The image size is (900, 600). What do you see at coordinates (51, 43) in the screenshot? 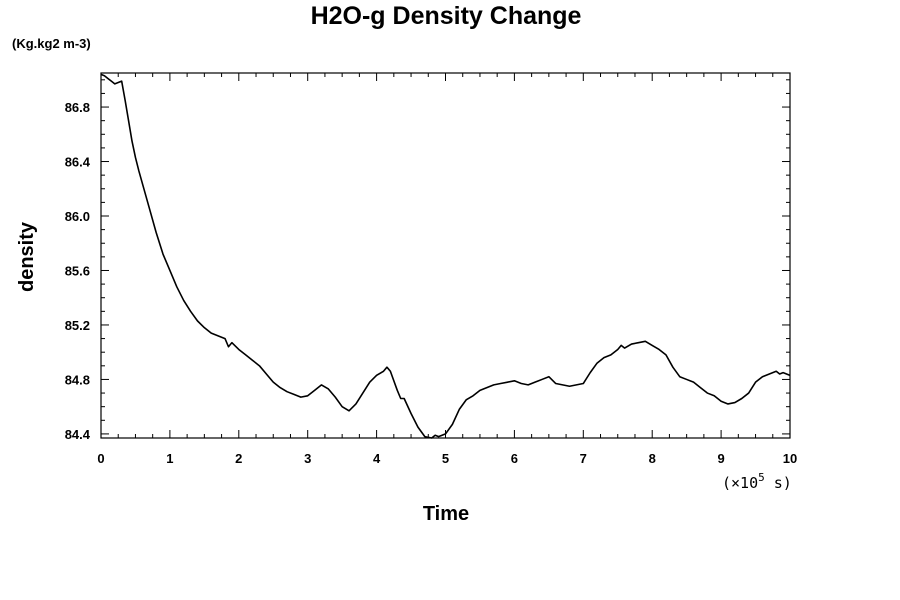
I see `y-unit-label: (Kg.kg2 m-3)` at bounding box center [51, 43].